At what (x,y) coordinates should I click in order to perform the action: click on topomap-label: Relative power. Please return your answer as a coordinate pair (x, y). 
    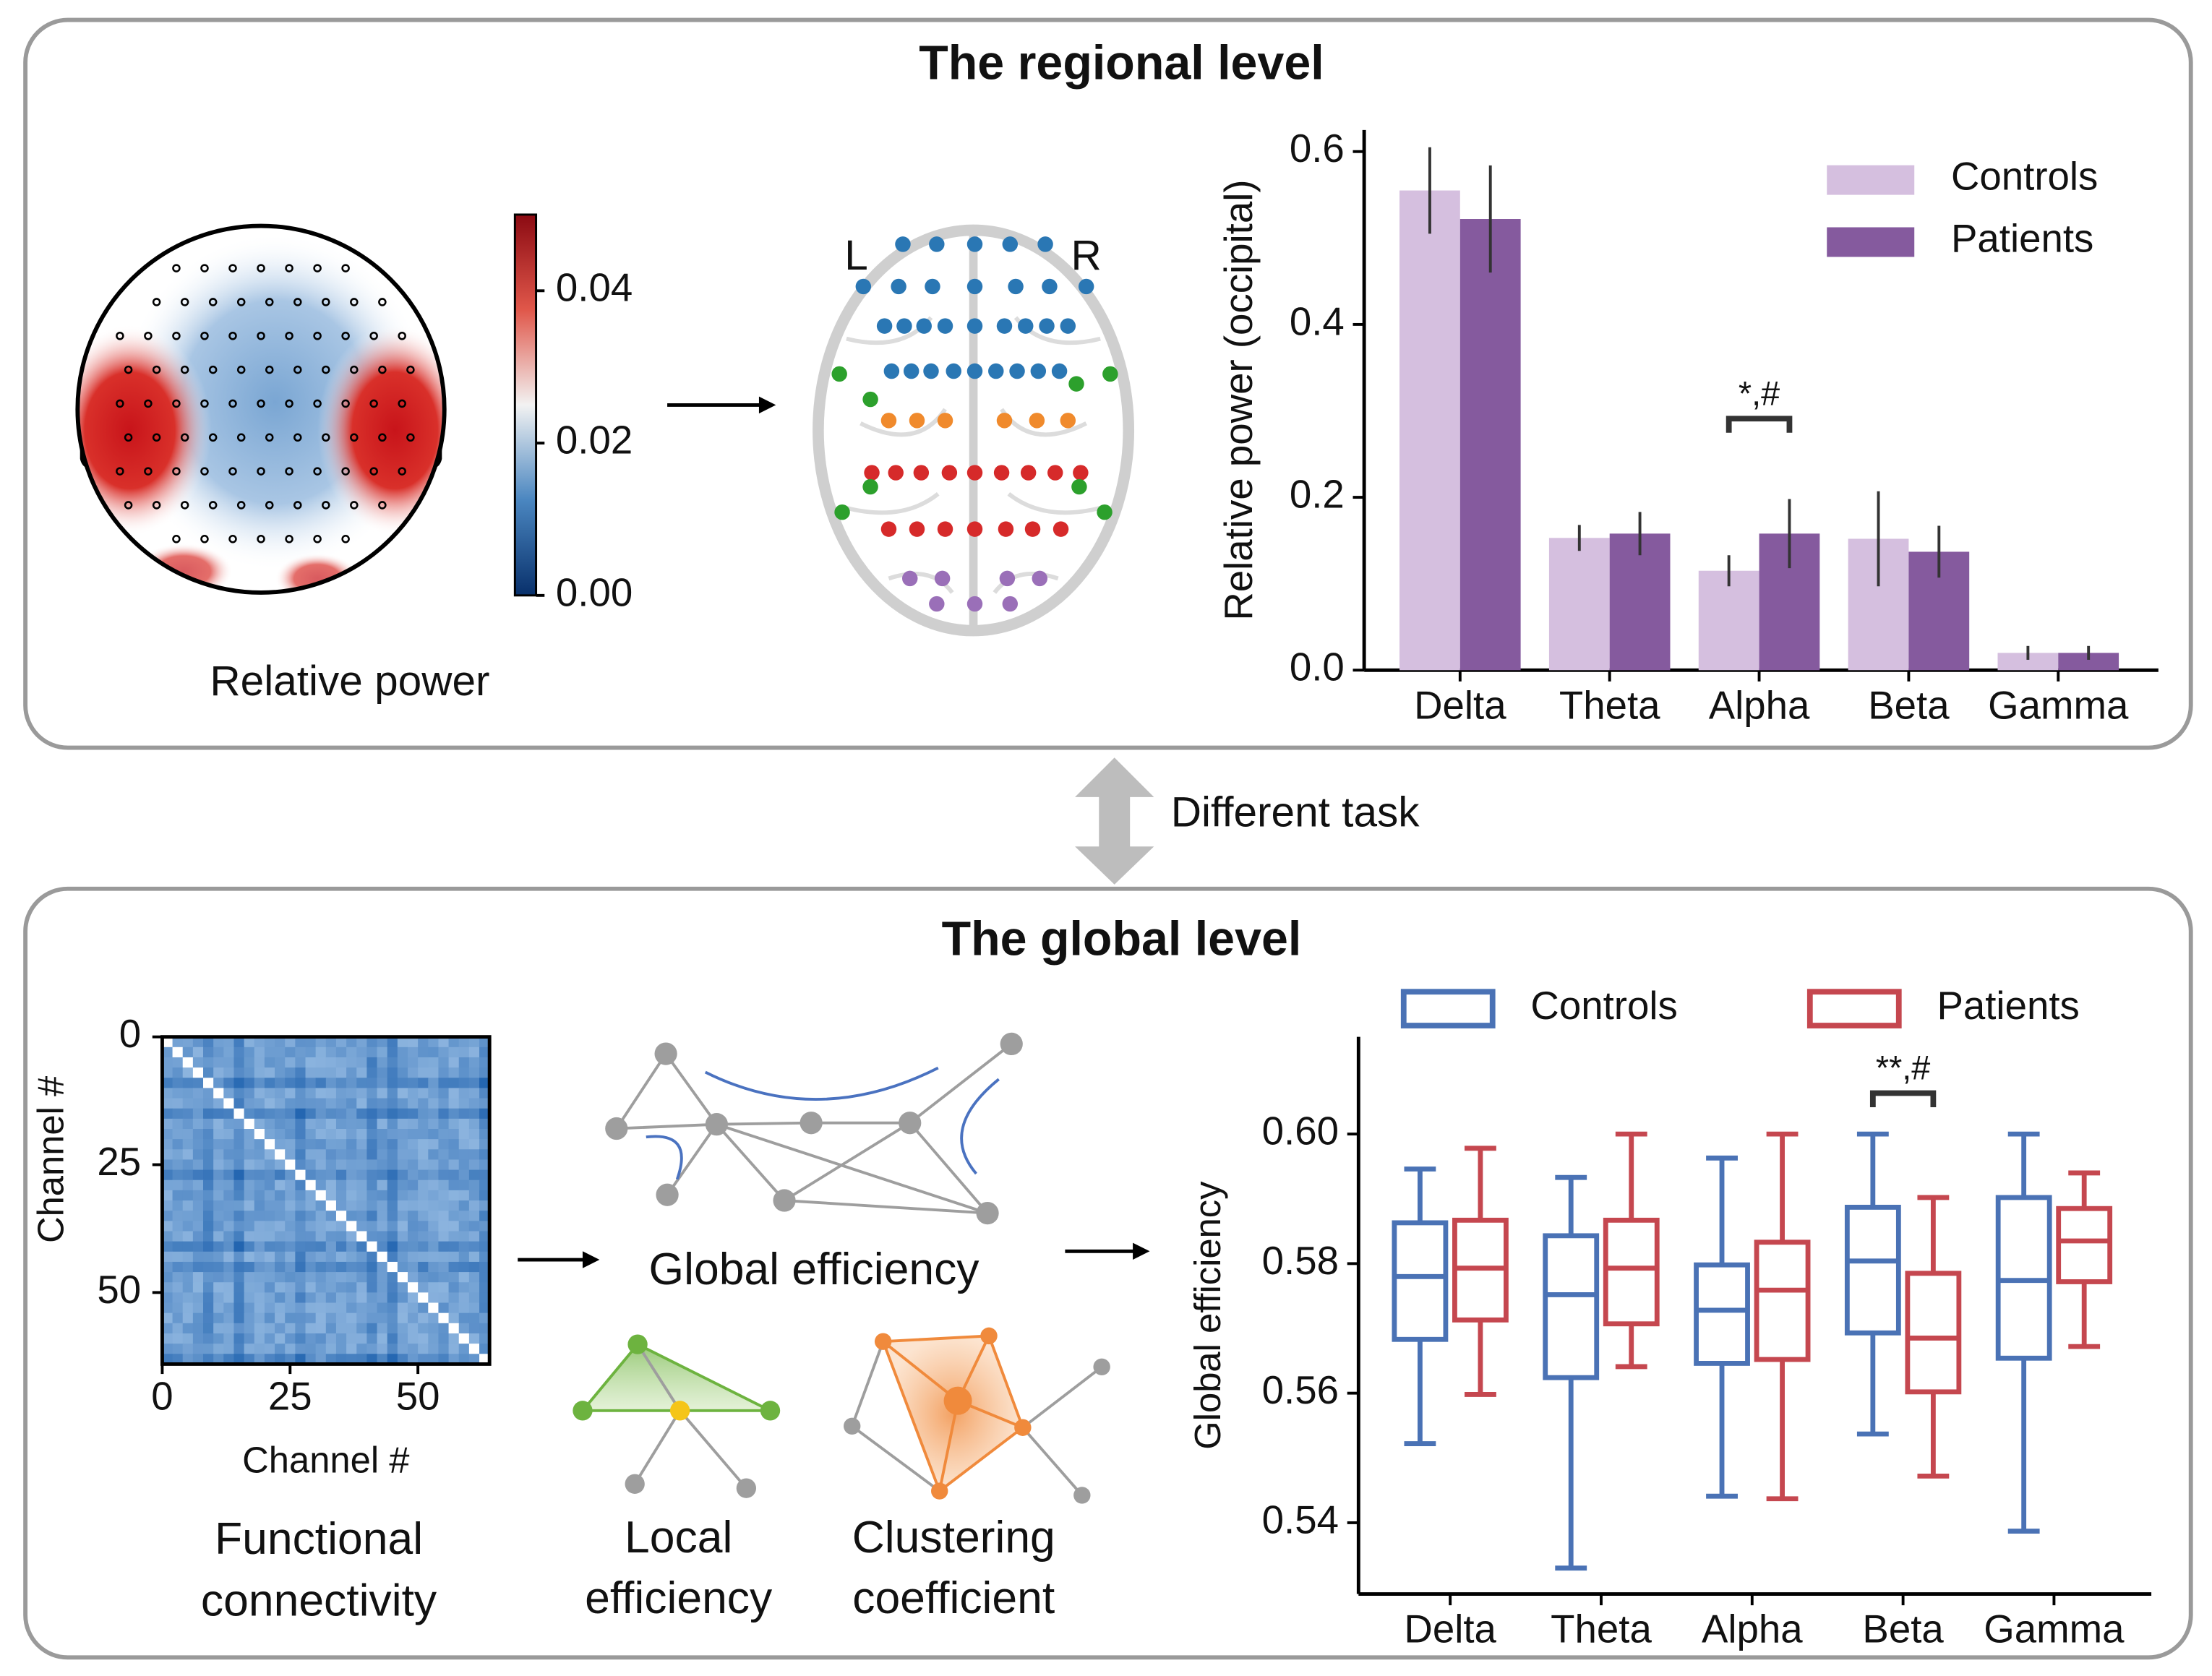
    Looking at the image, I should click on (349, 681).